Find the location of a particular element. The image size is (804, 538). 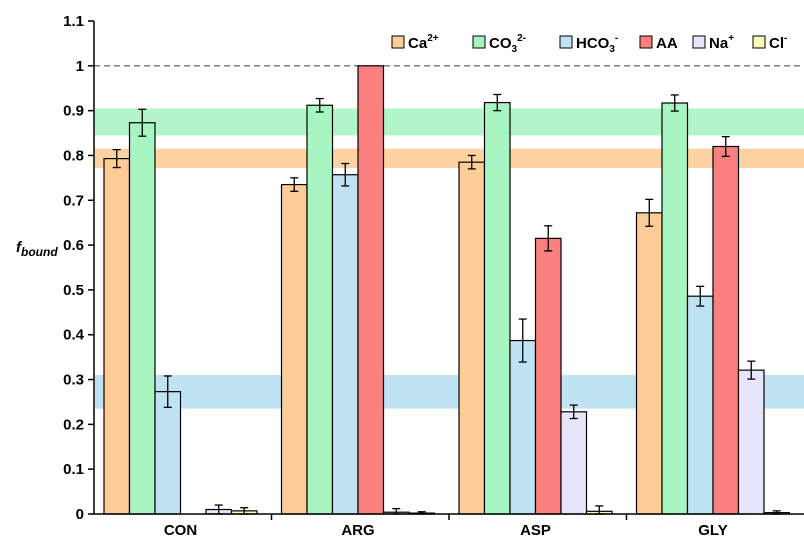

y-tick-label-11: 1.1 is located at coordinates (73, 21).